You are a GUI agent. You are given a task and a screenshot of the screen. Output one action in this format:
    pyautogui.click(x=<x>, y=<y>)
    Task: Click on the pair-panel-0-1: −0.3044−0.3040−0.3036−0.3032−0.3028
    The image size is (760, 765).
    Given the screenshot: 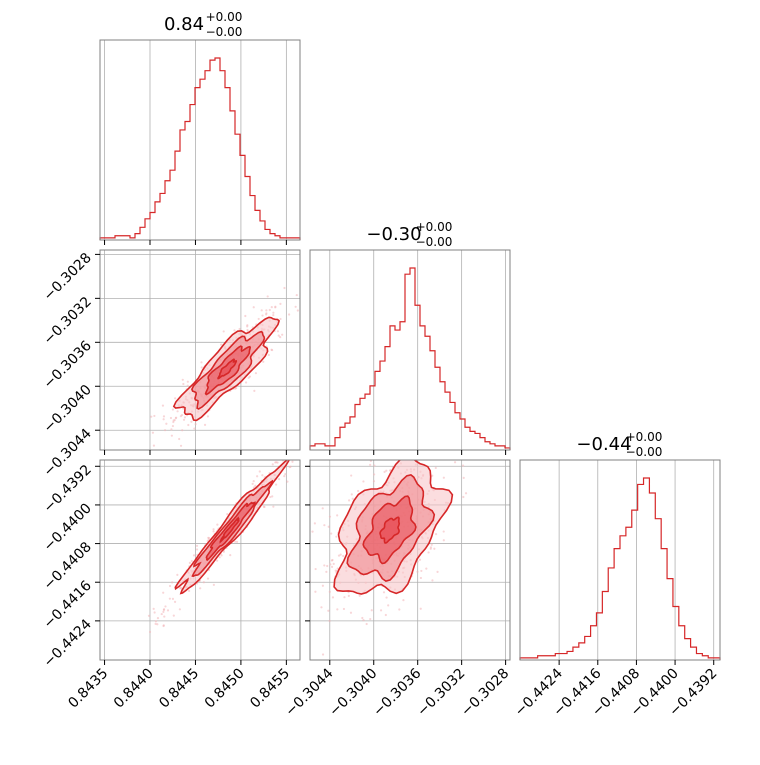 What is the action you would take?
    pyautogui.click(x=171, y=364)
    